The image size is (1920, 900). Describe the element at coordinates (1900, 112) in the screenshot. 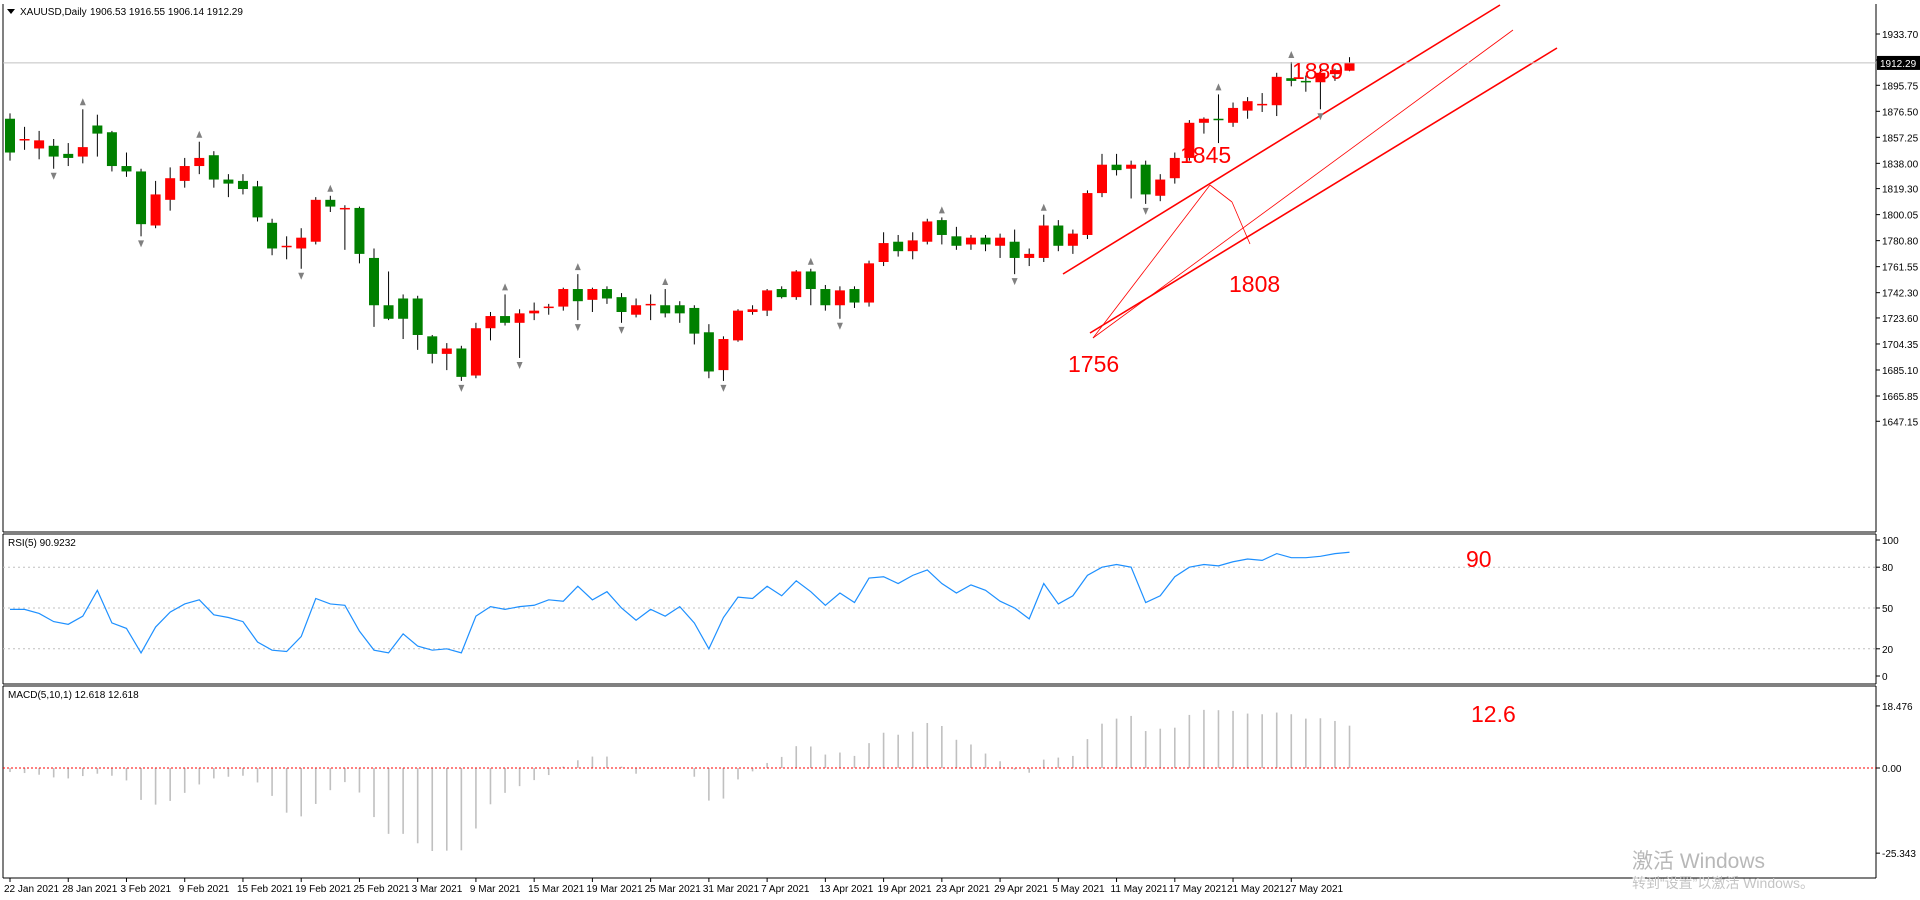

I see `price-tick-label: 1876.50` at that location.